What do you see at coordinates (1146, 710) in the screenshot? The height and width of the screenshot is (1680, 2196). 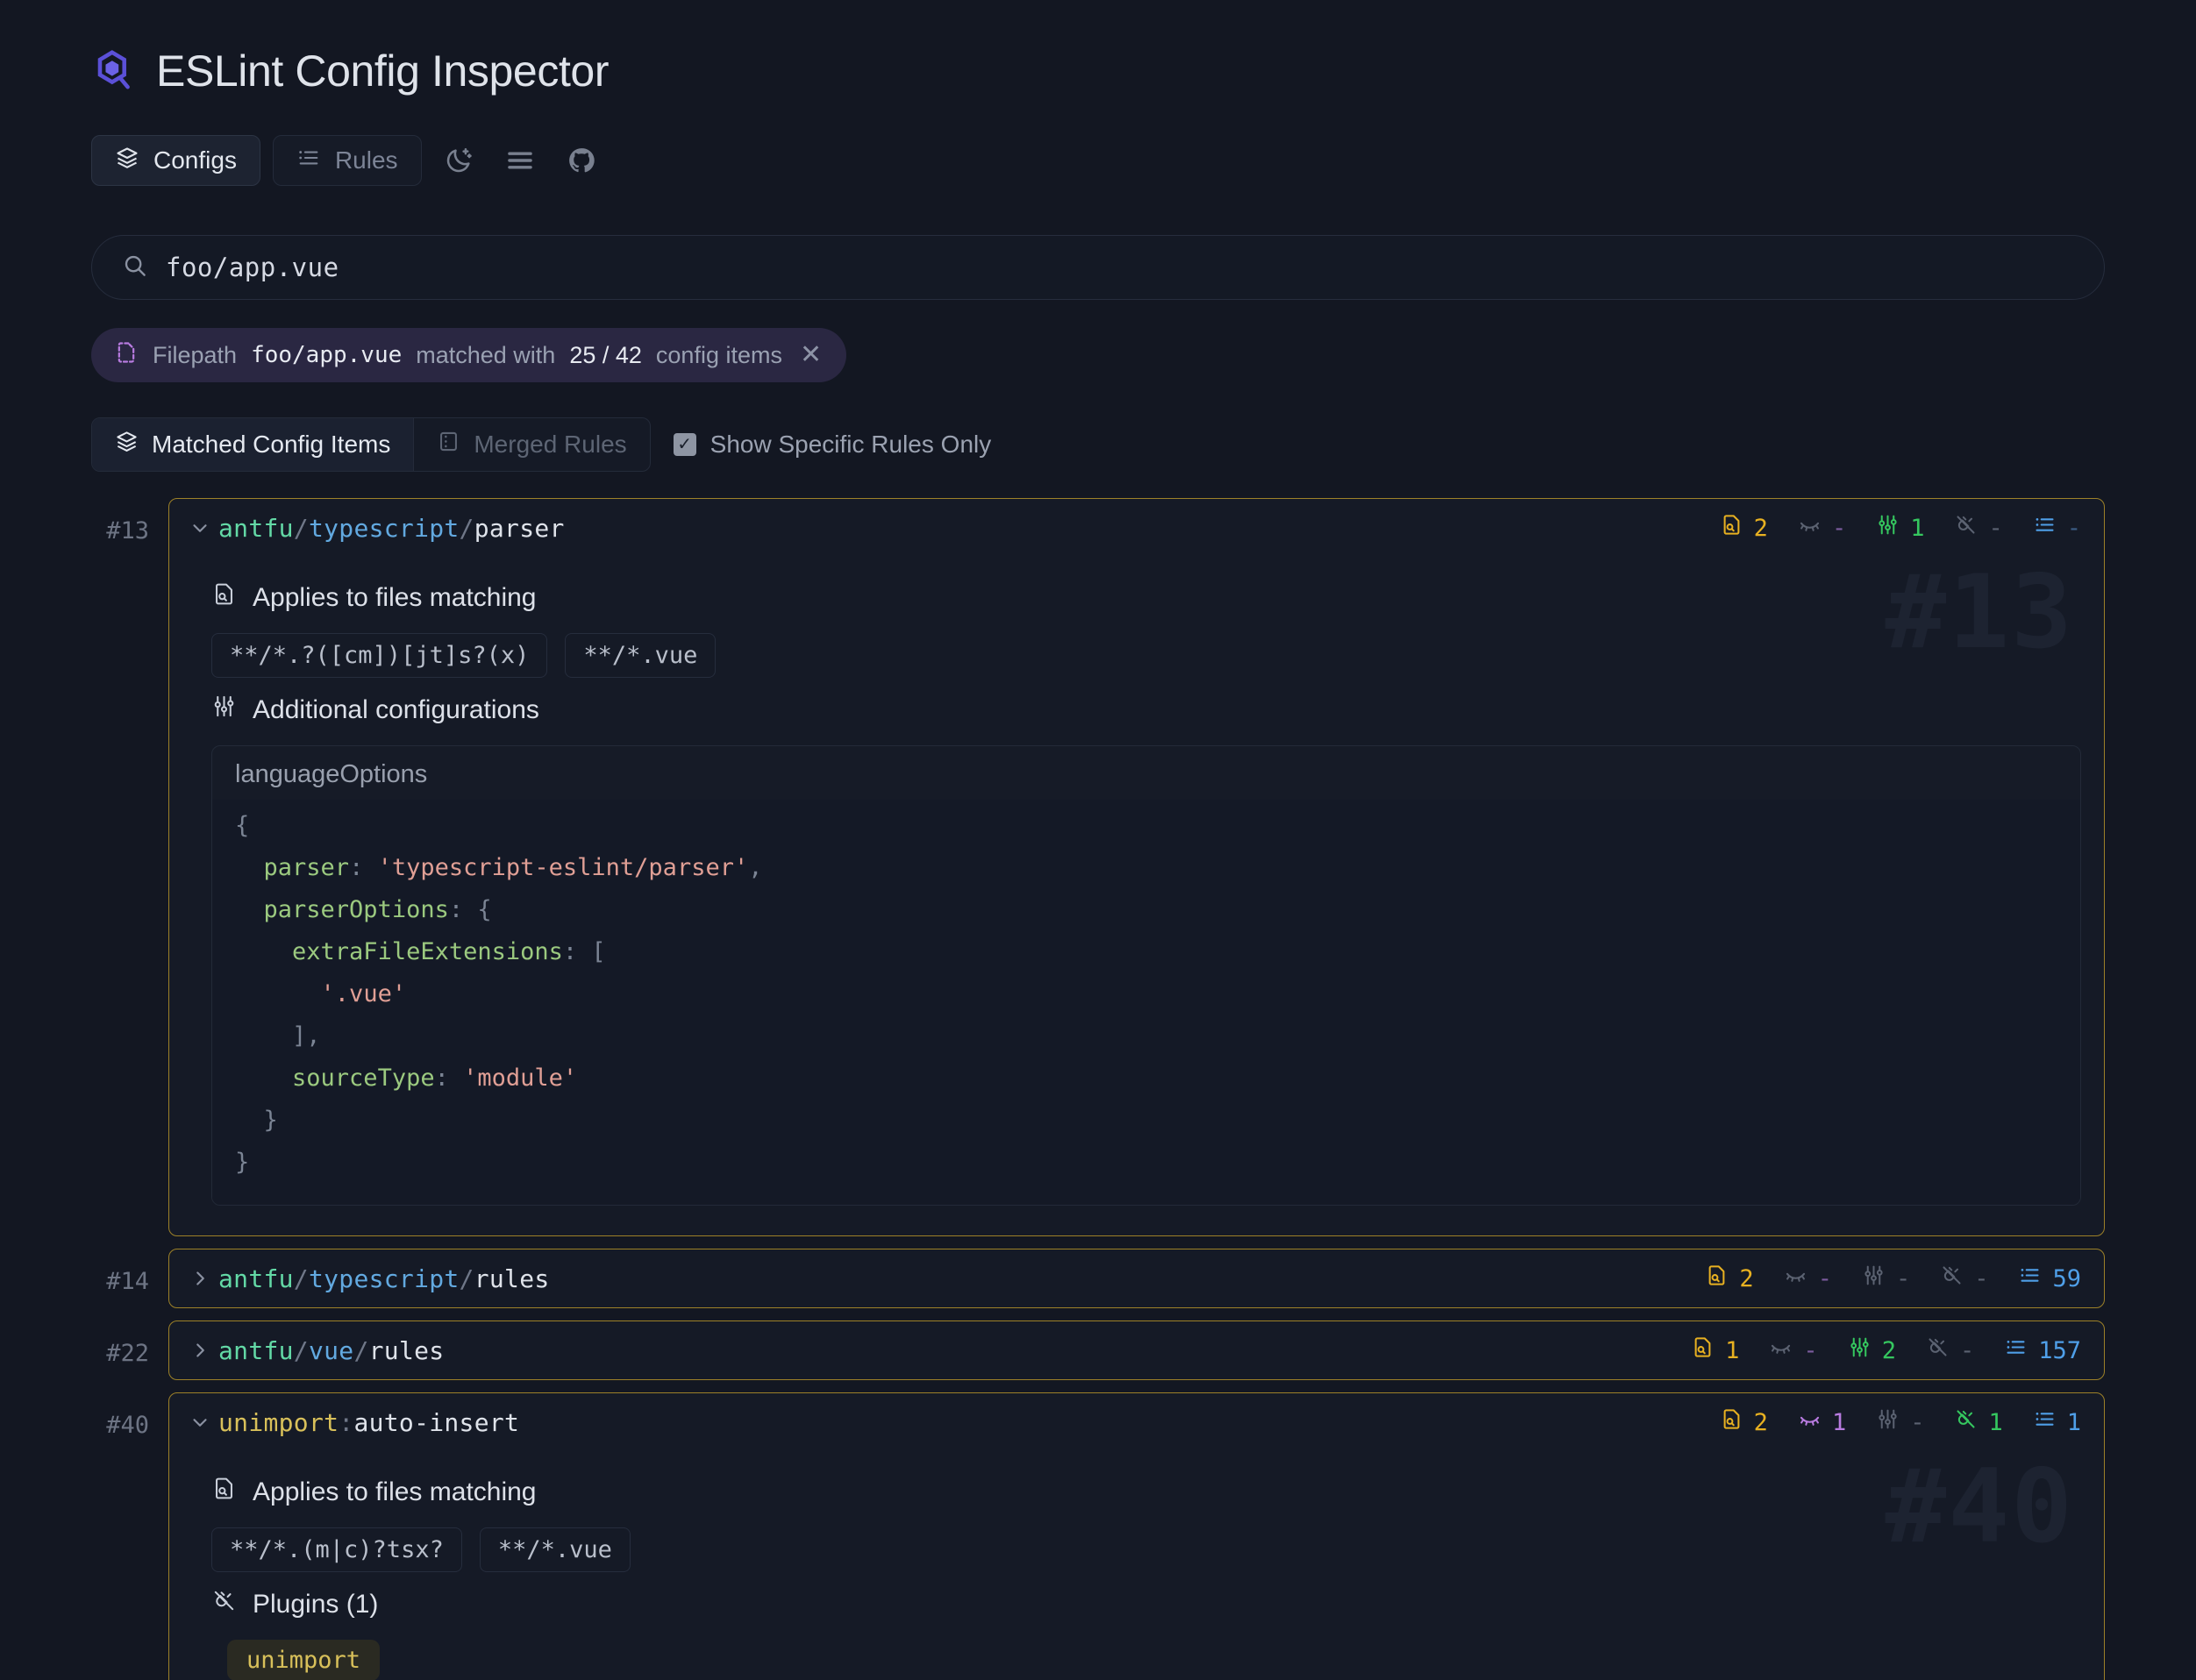 I see `config-section-title: Additional configurations` at bounding box center [1146, 710].